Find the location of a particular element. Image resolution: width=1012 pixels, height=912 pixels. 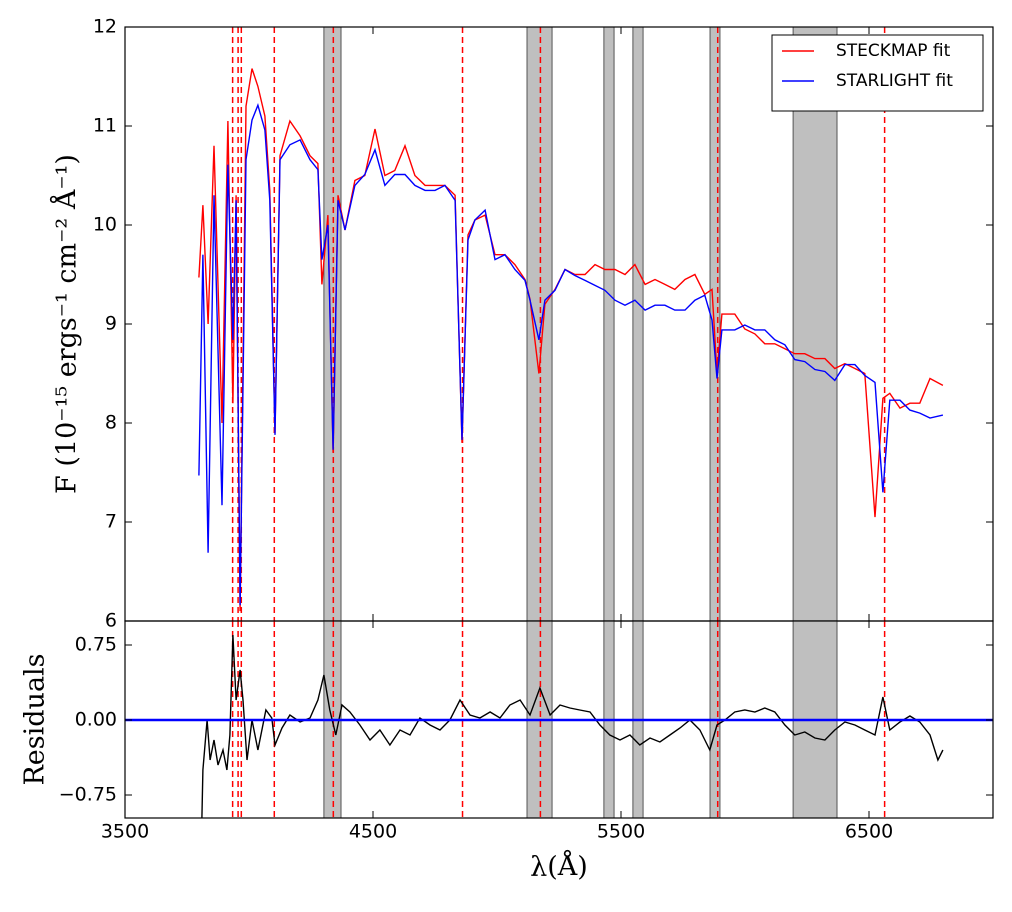

y-tick-label: 0.00 is located at coordinates (96, 720).